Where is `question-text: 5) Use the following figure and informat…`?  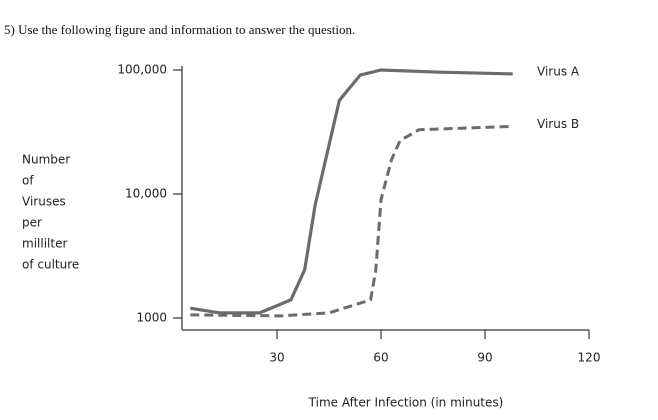
question-text: 5) Use the following figure and informat… is located at coordinates (180, 29).